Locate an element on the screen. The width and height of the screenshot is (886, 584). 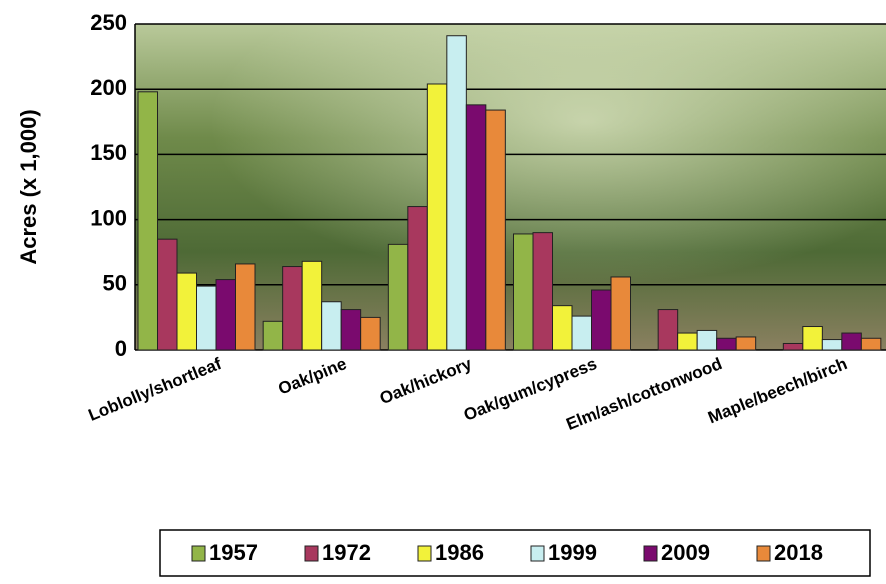
legend-box is located at coordinates (515, 553).